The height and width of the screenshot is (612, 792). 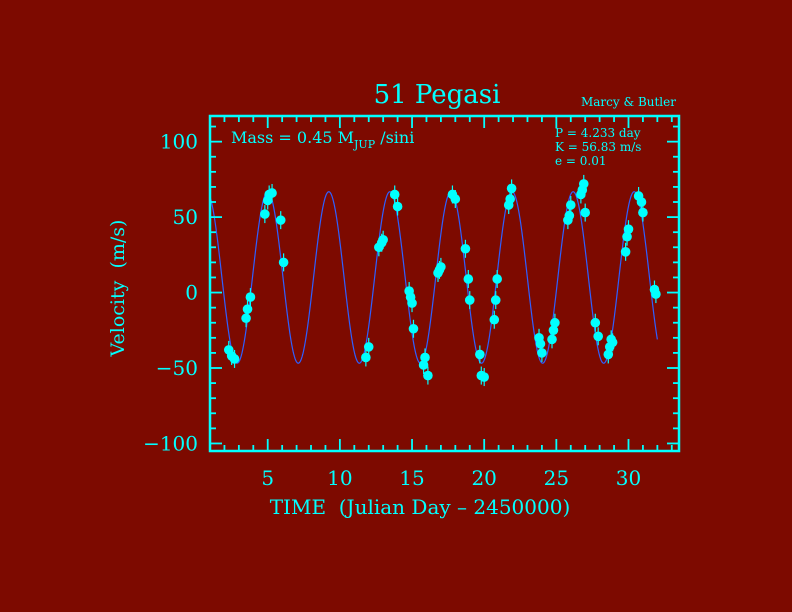 I want to click on orbit-param-amplitude: K = 56.83 m/s, so click(x=598, y=147).